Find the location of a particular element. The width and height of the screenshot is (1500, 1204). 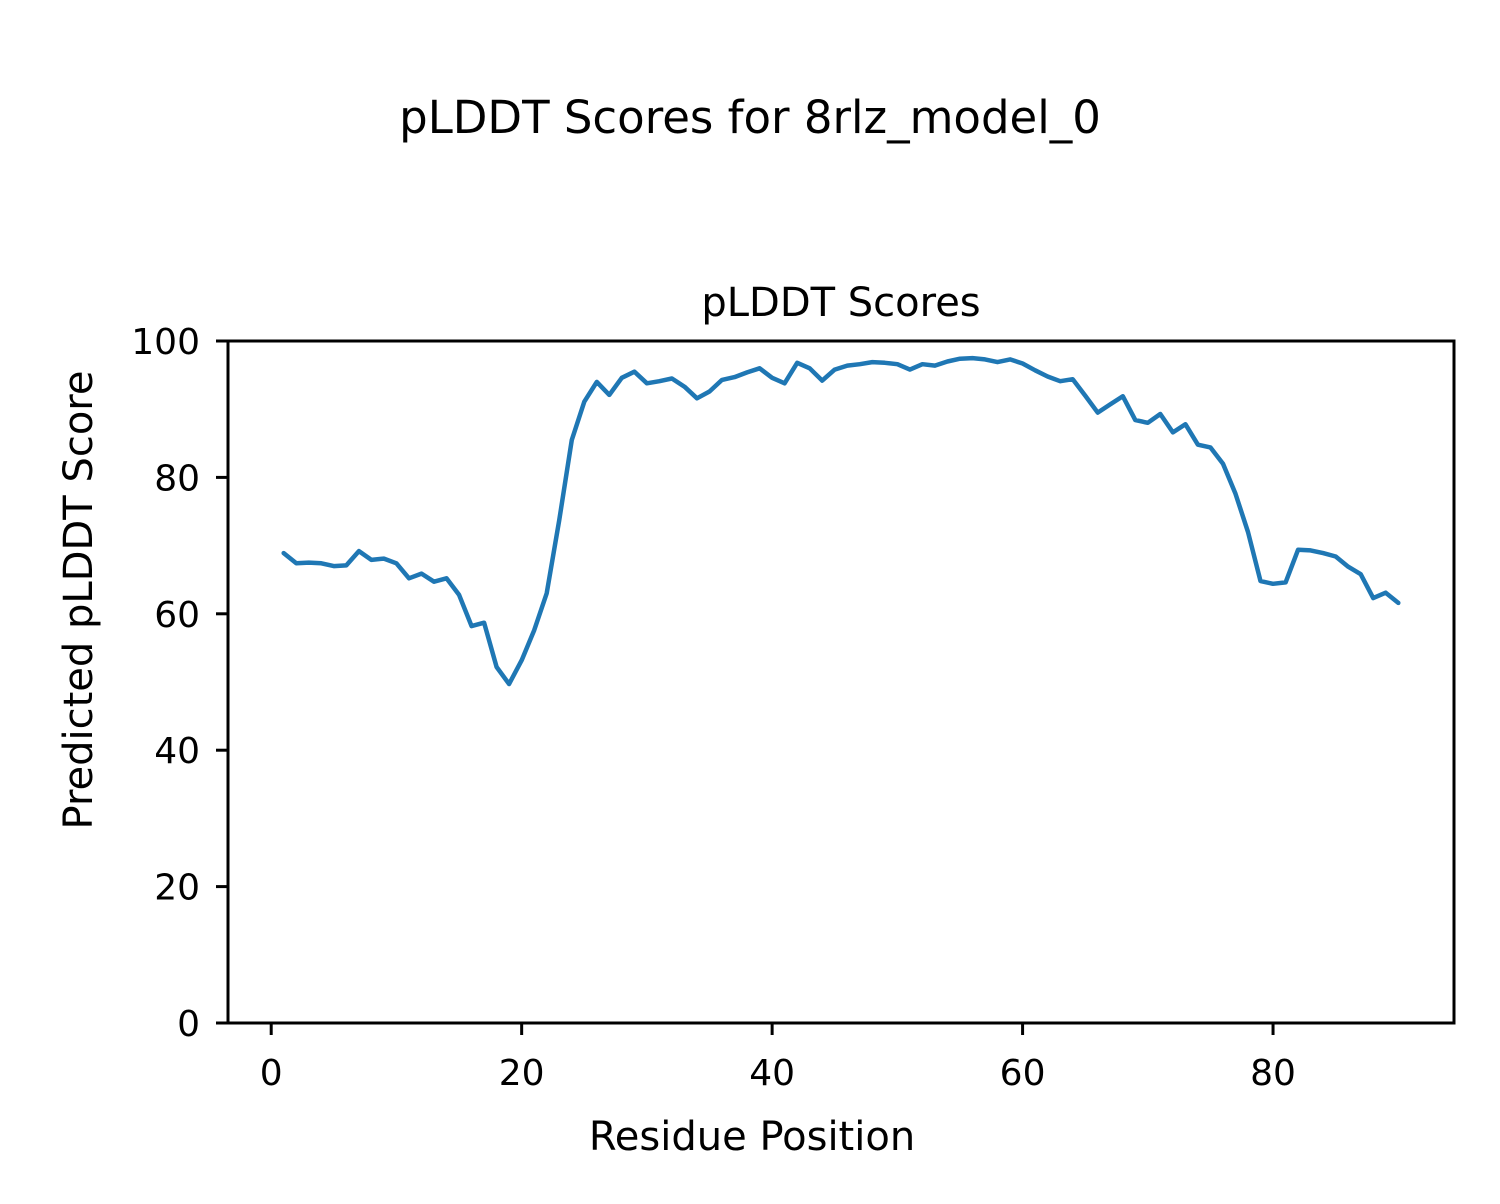

y-tick-label: 80 is located at coordinates (177, 478).